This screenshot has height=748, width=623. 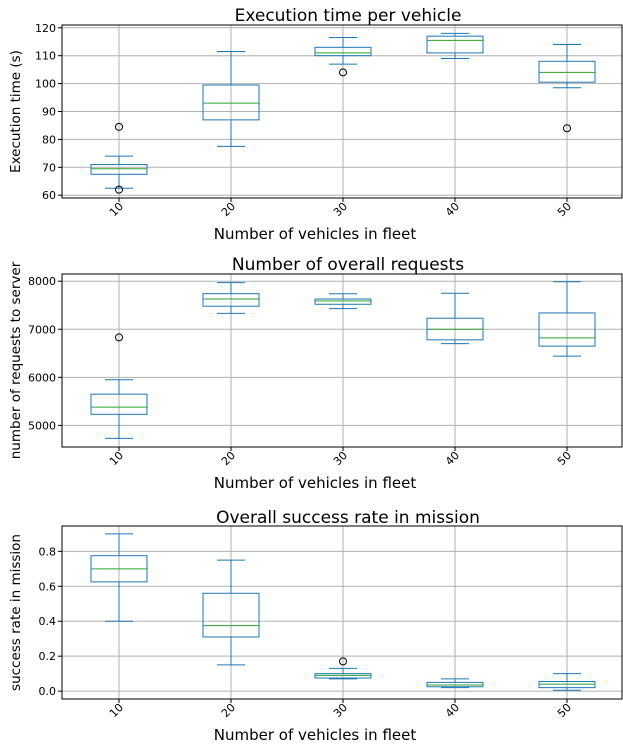 I want to click on y-tick-label: 0.8, so click(x=48, y=551).